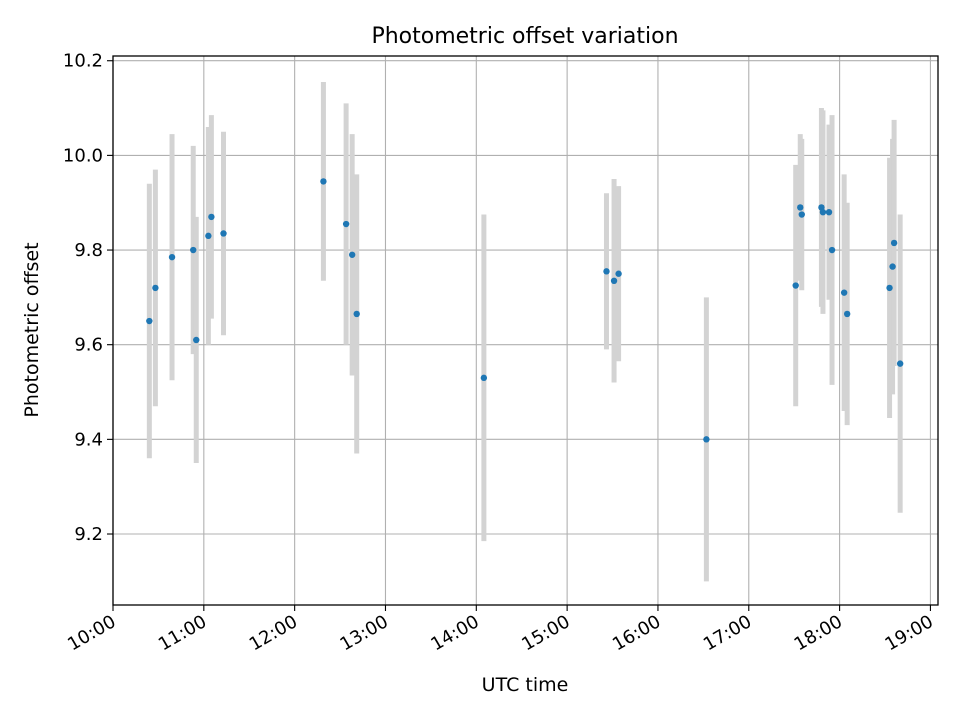 This screenshot has width=960, height=720. What do you see at coordinates (88, 250) in the screenshot?
I see `y-tick-label: 9.8` at bounding box center [88, 250].